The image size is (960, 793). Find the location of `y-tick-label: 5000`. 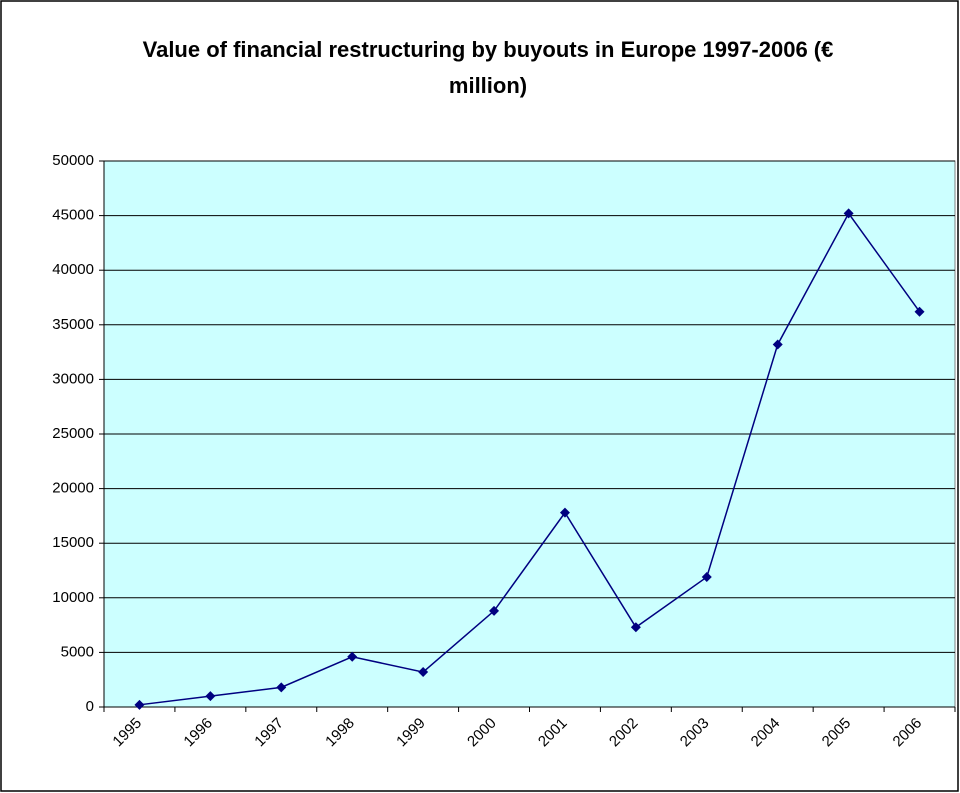

y-tick-label: 5000 is located at coordinates (77, 651).